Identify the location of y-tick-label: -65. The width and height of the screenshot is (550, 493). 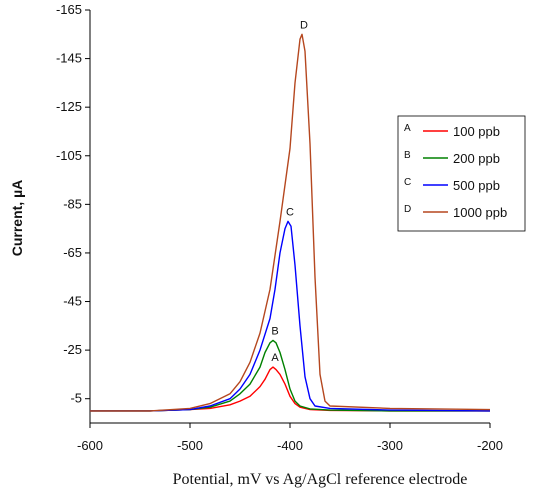
(72, 252).